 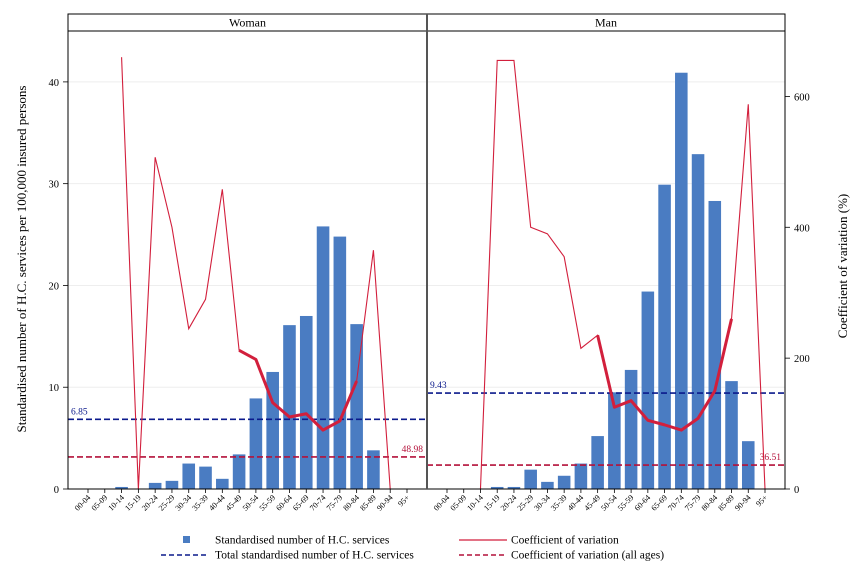 What do you see at coordinates (659, 503) in the screenshot?
I see `panel-2-xtick-label-13: 65-69` at bounding box center [659, 503].